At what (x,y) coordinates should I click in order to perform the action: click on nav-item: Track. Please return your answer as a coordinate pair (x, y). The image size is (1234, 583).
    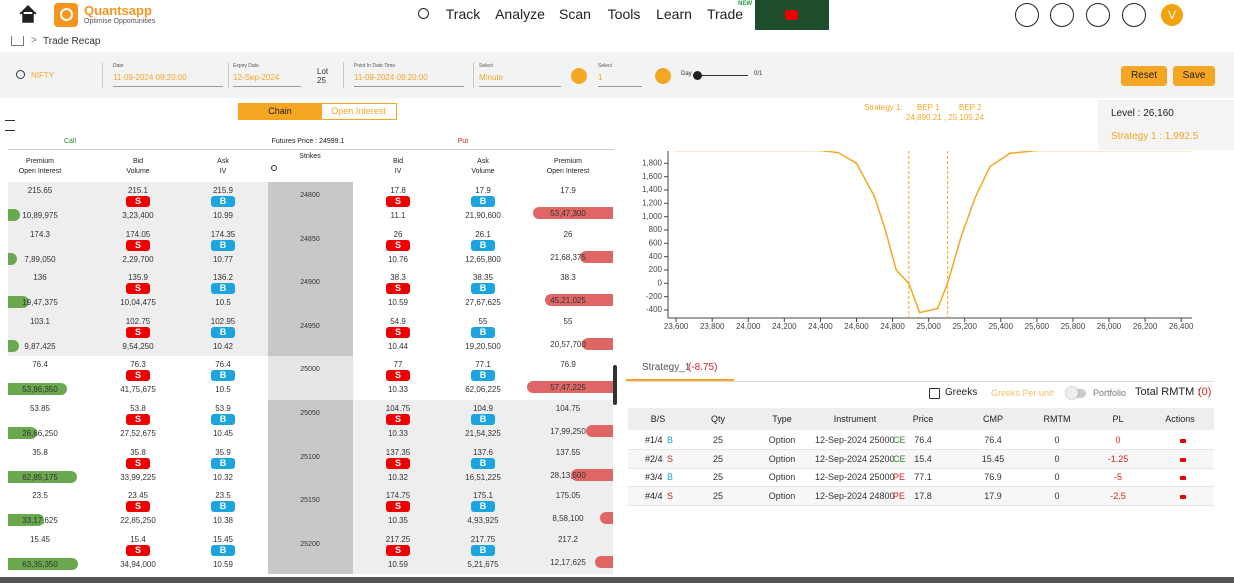
    Looking at the image, I should click on (463, 14).